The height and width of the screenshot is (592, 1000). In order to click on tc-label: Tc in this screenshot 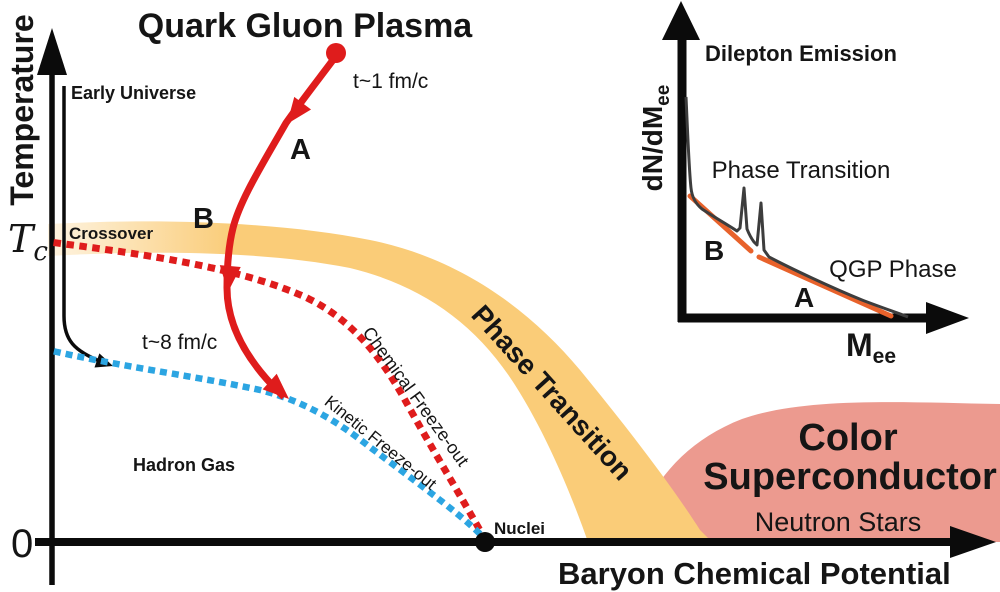, I will do `click(28, 242)`.